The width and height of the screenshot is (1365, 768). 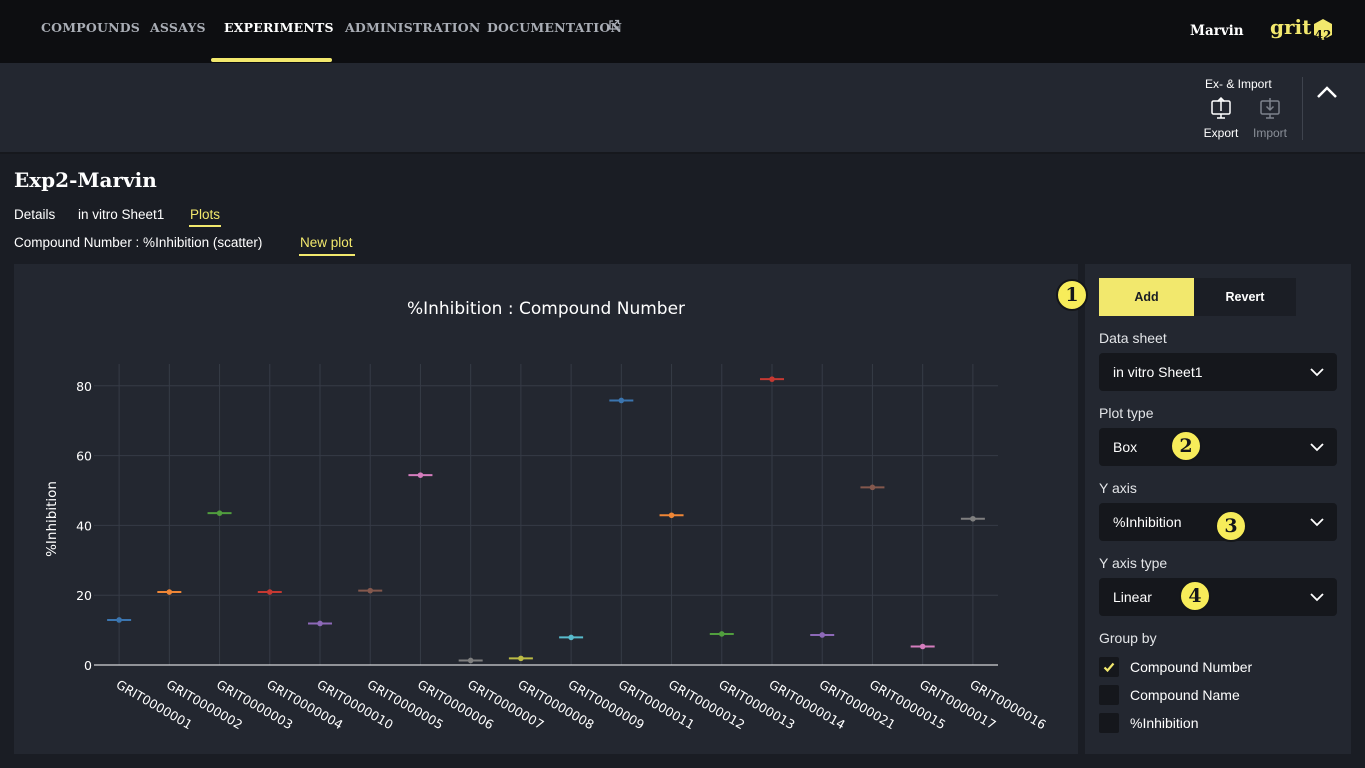 I want to click on group-by-compound-number: Compound Number, so click(x=1219, y=667).